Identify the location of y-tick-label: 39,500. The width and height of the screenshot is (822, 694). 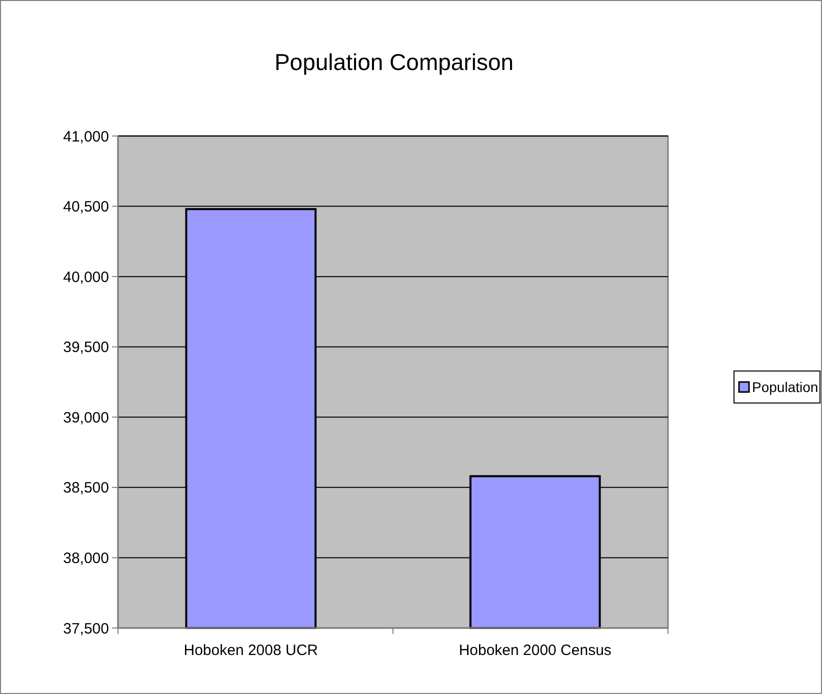
(86, 347).